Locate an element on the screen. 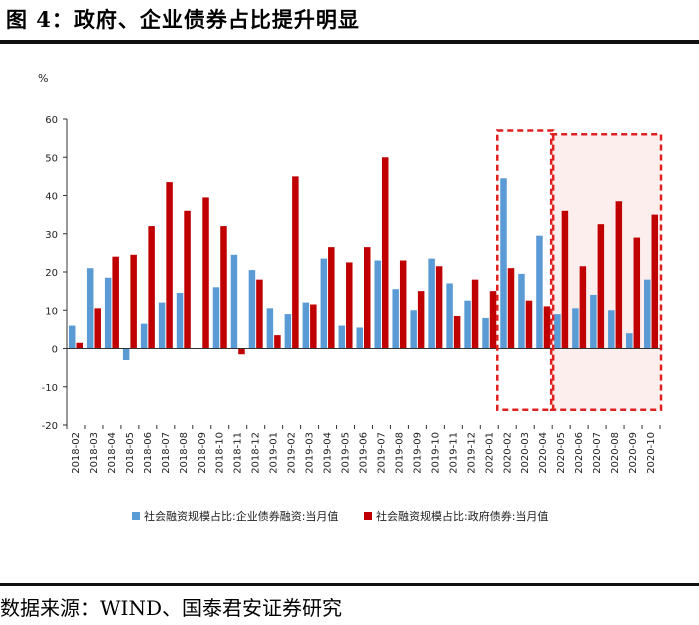 This screenshot has width=699, height=625. title-rule is located at coordinates (349, 42).